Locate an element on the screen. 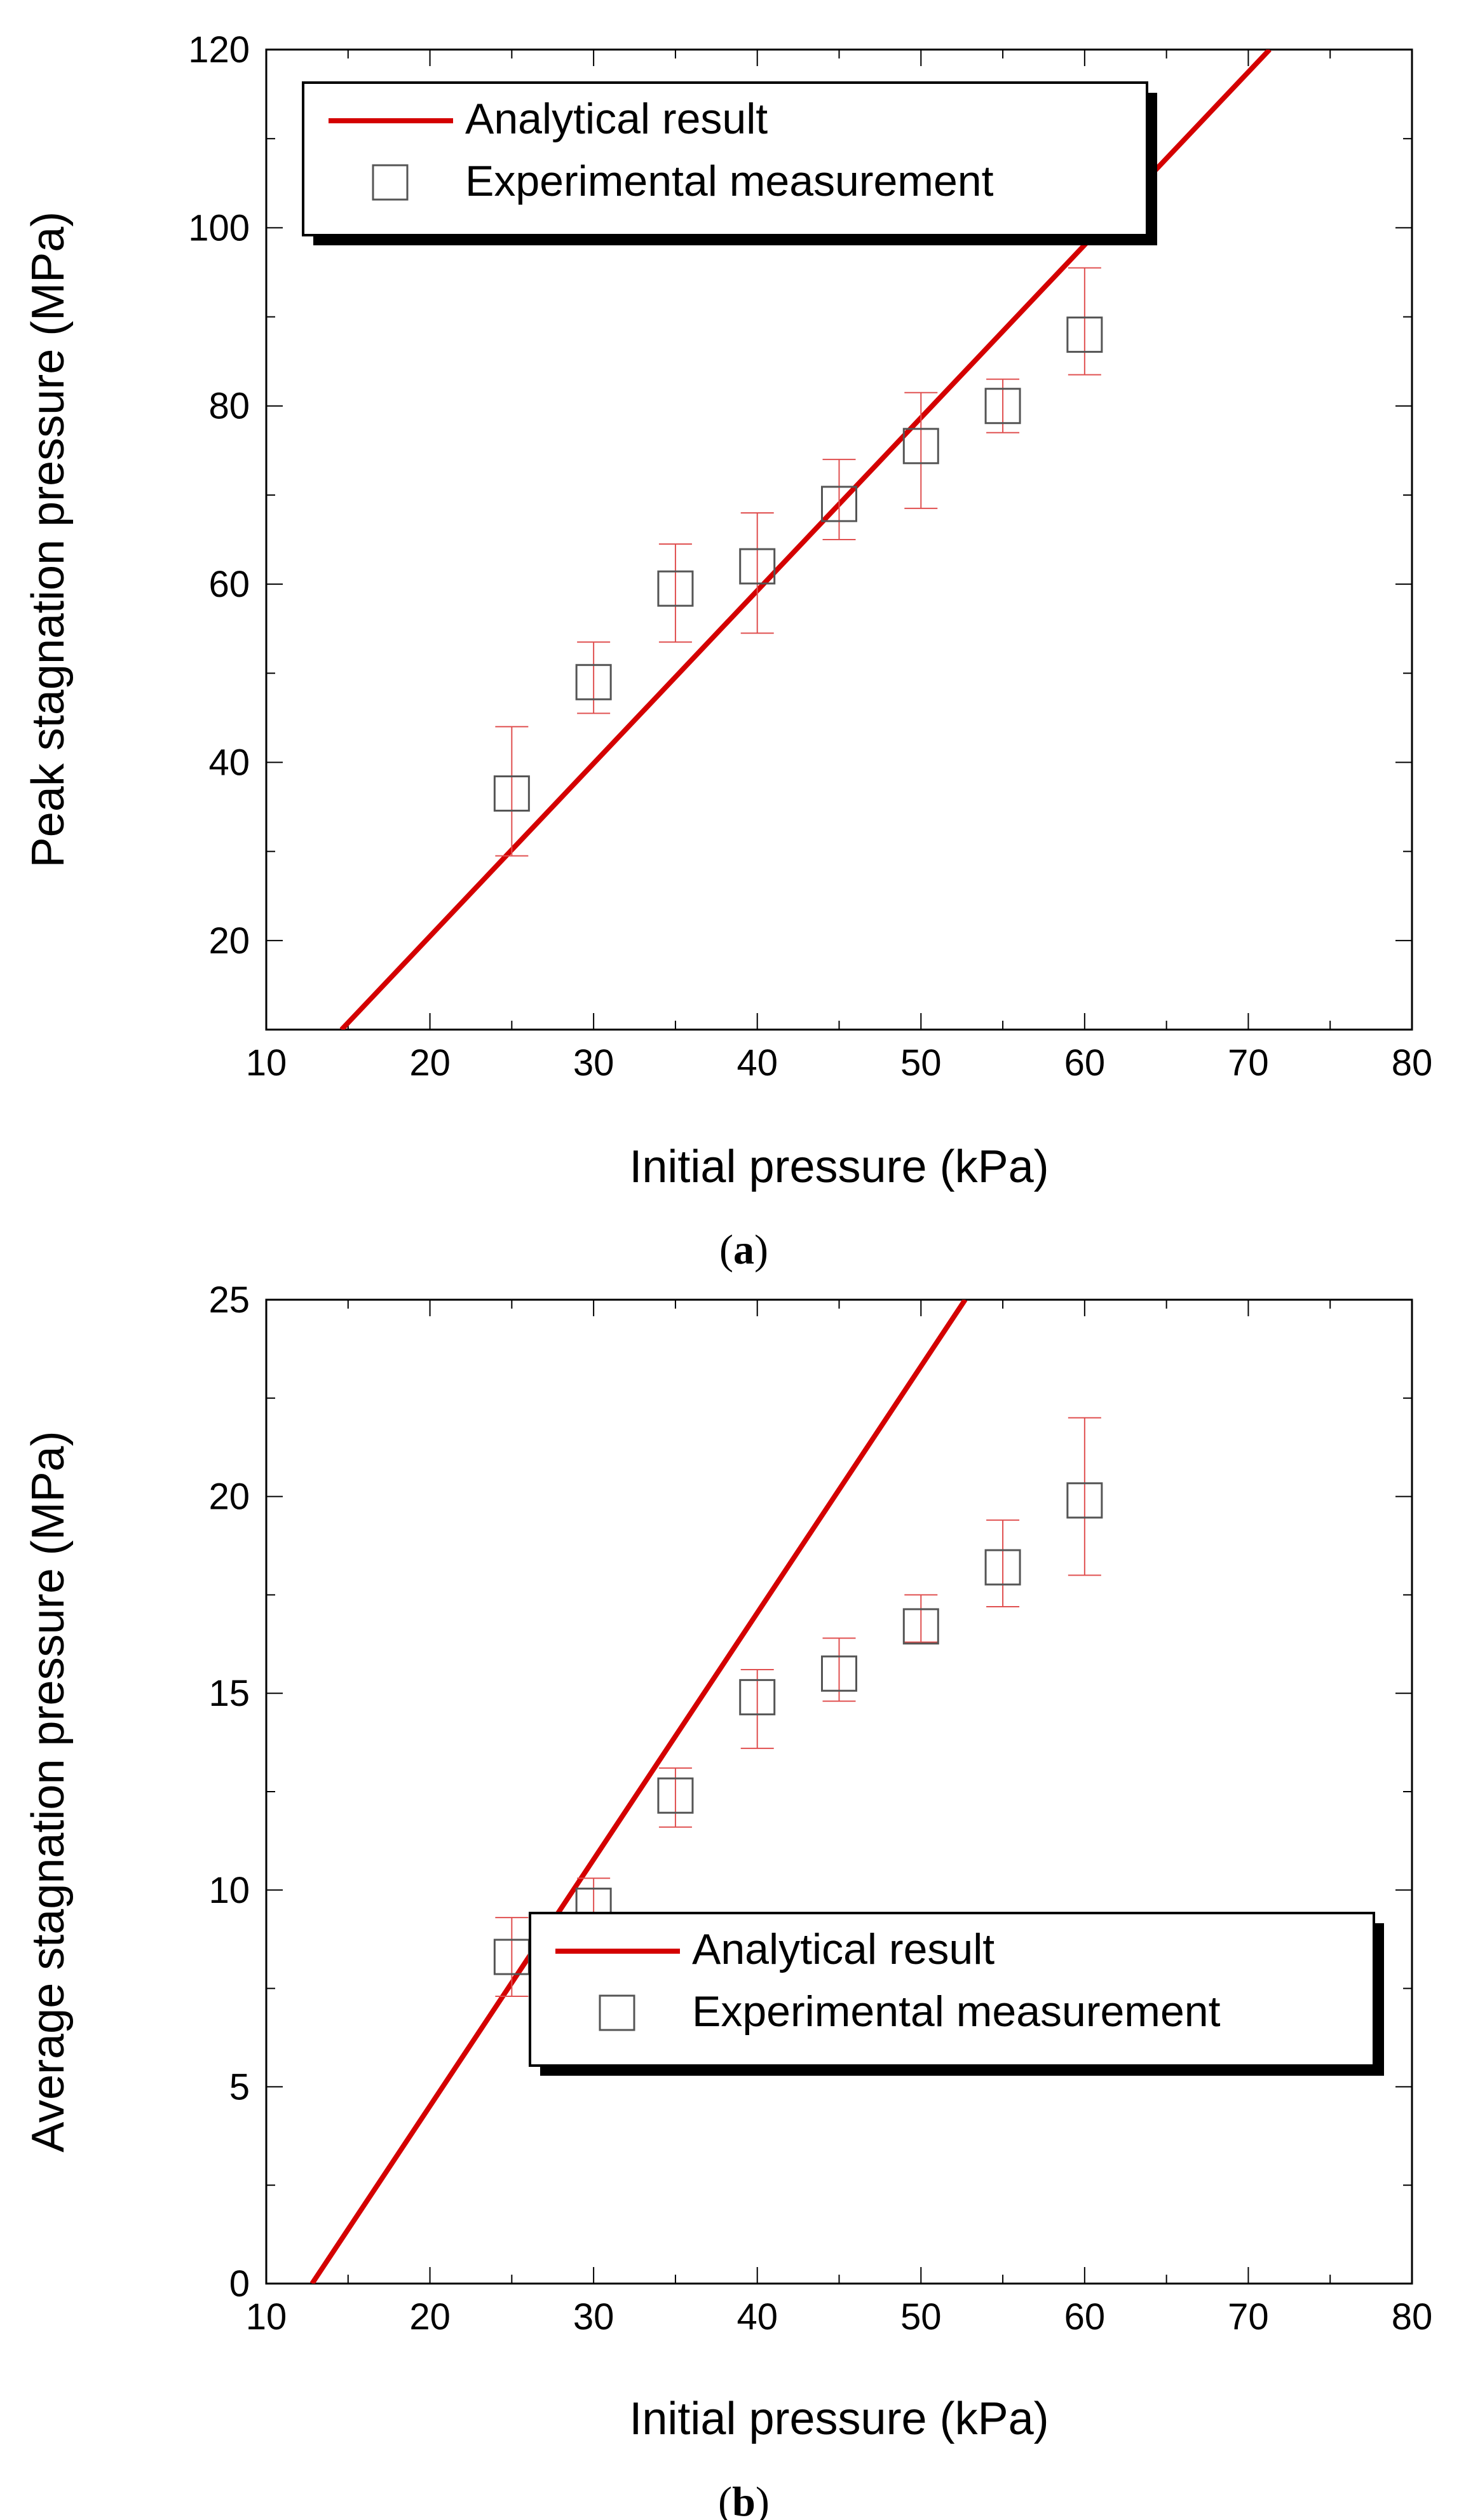  y-tick-label: 25 is located at coordinates (229, 1300).